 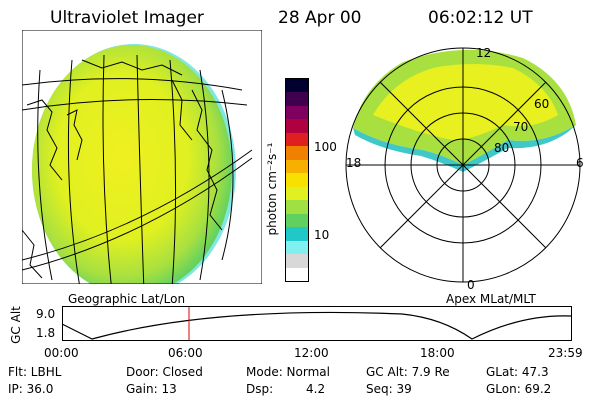 I want to click on time-label: 06:02:12 UT, so click(x=480, y=18).